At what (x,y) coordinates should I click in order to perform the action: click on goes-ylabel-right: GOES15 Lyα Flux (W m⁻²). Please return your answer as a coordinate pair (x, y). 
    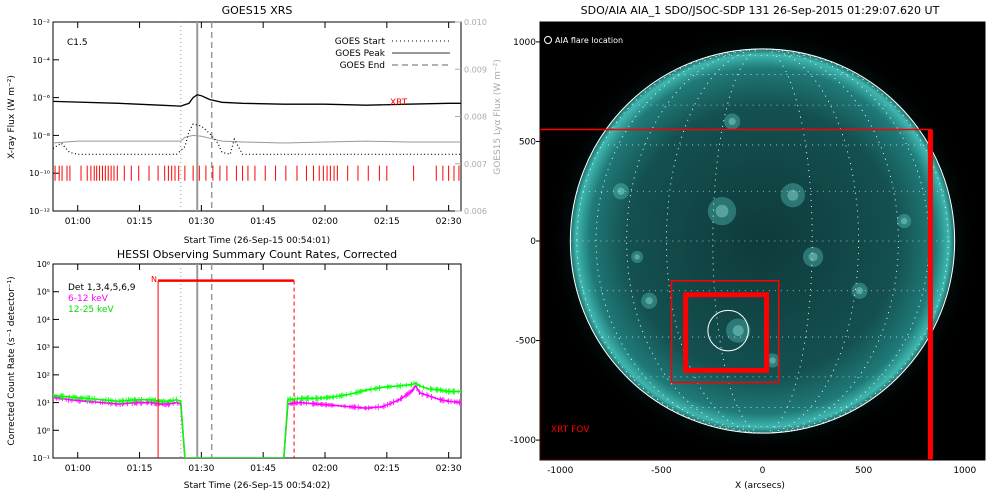
    Looking at the image, I should click on (498, 117).